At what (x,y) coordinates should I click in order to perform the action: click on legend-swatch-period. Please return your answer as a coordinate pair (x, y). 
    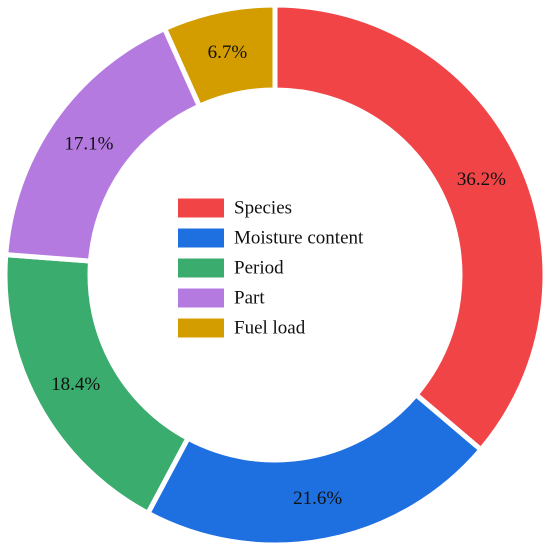
    Looking at the image, I should click on (201, 268).